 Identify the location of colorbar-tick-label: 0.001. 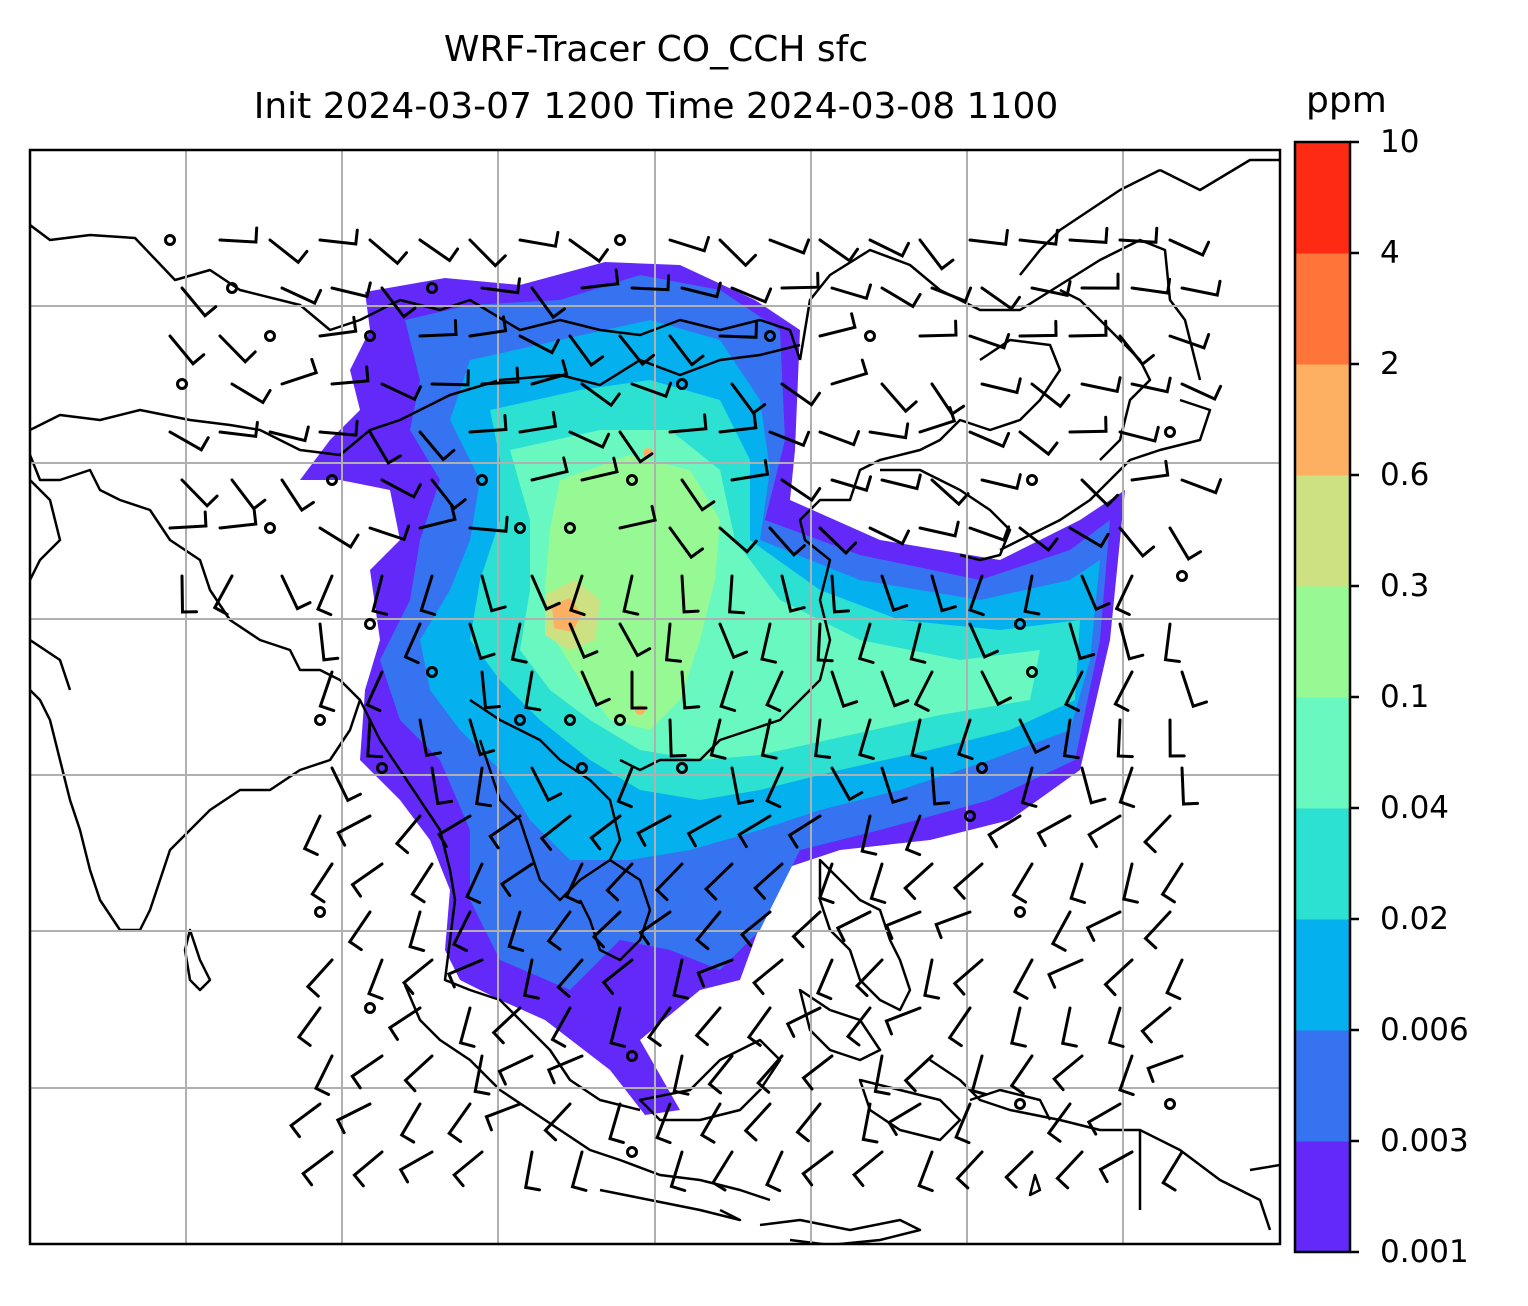
(1424, 1252).